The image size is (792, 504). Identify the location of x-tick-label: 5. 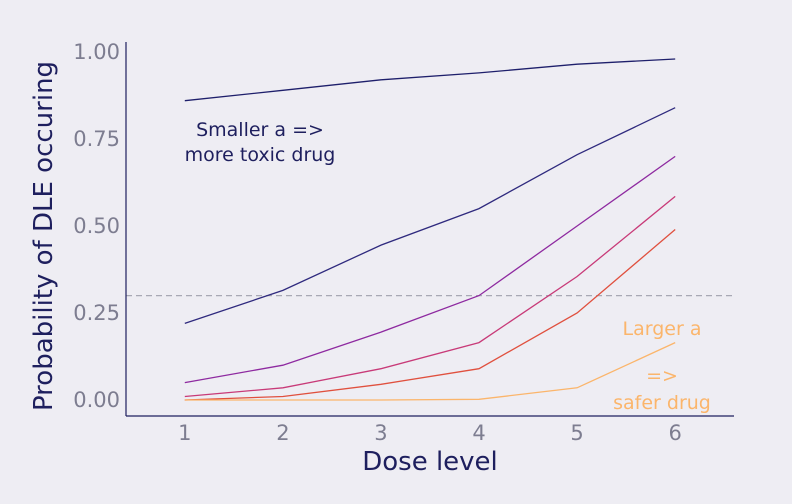
(576, 433).